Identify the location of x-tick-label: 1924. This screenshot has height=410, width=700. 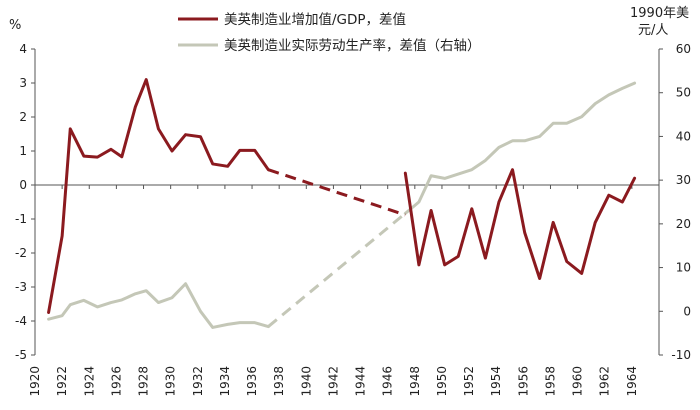
(89, 381).